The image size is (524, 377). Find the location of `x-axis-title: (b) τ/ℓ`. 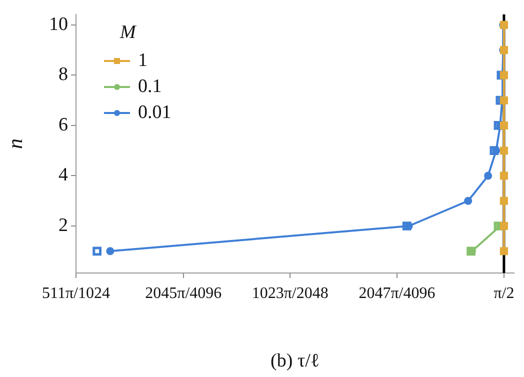

x-axis-title: (b) τ/ℓ is located at coordinates (295, 361).